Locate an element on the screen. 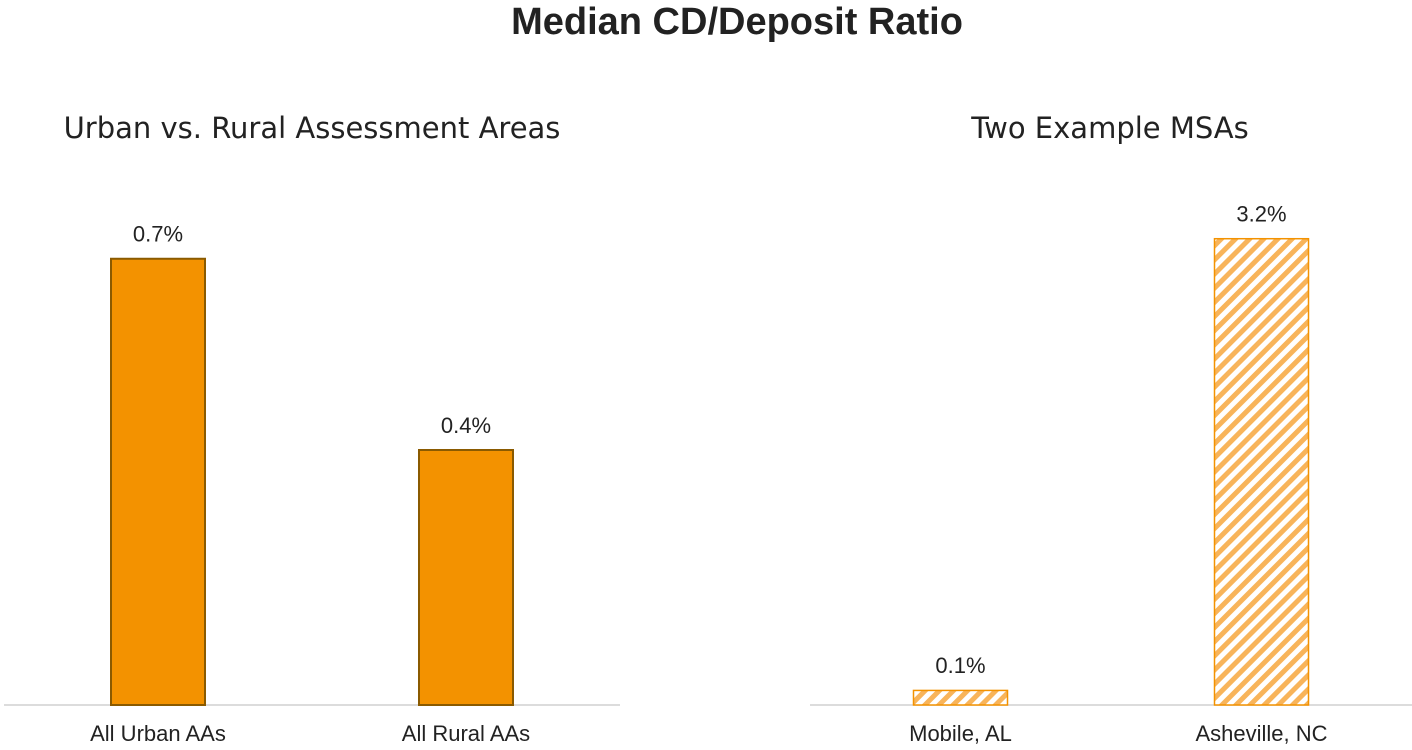 The image size is (1412, 750). subplot-title: Urban vs. Rural Assessment Areas is located at coordinates (312, 128).